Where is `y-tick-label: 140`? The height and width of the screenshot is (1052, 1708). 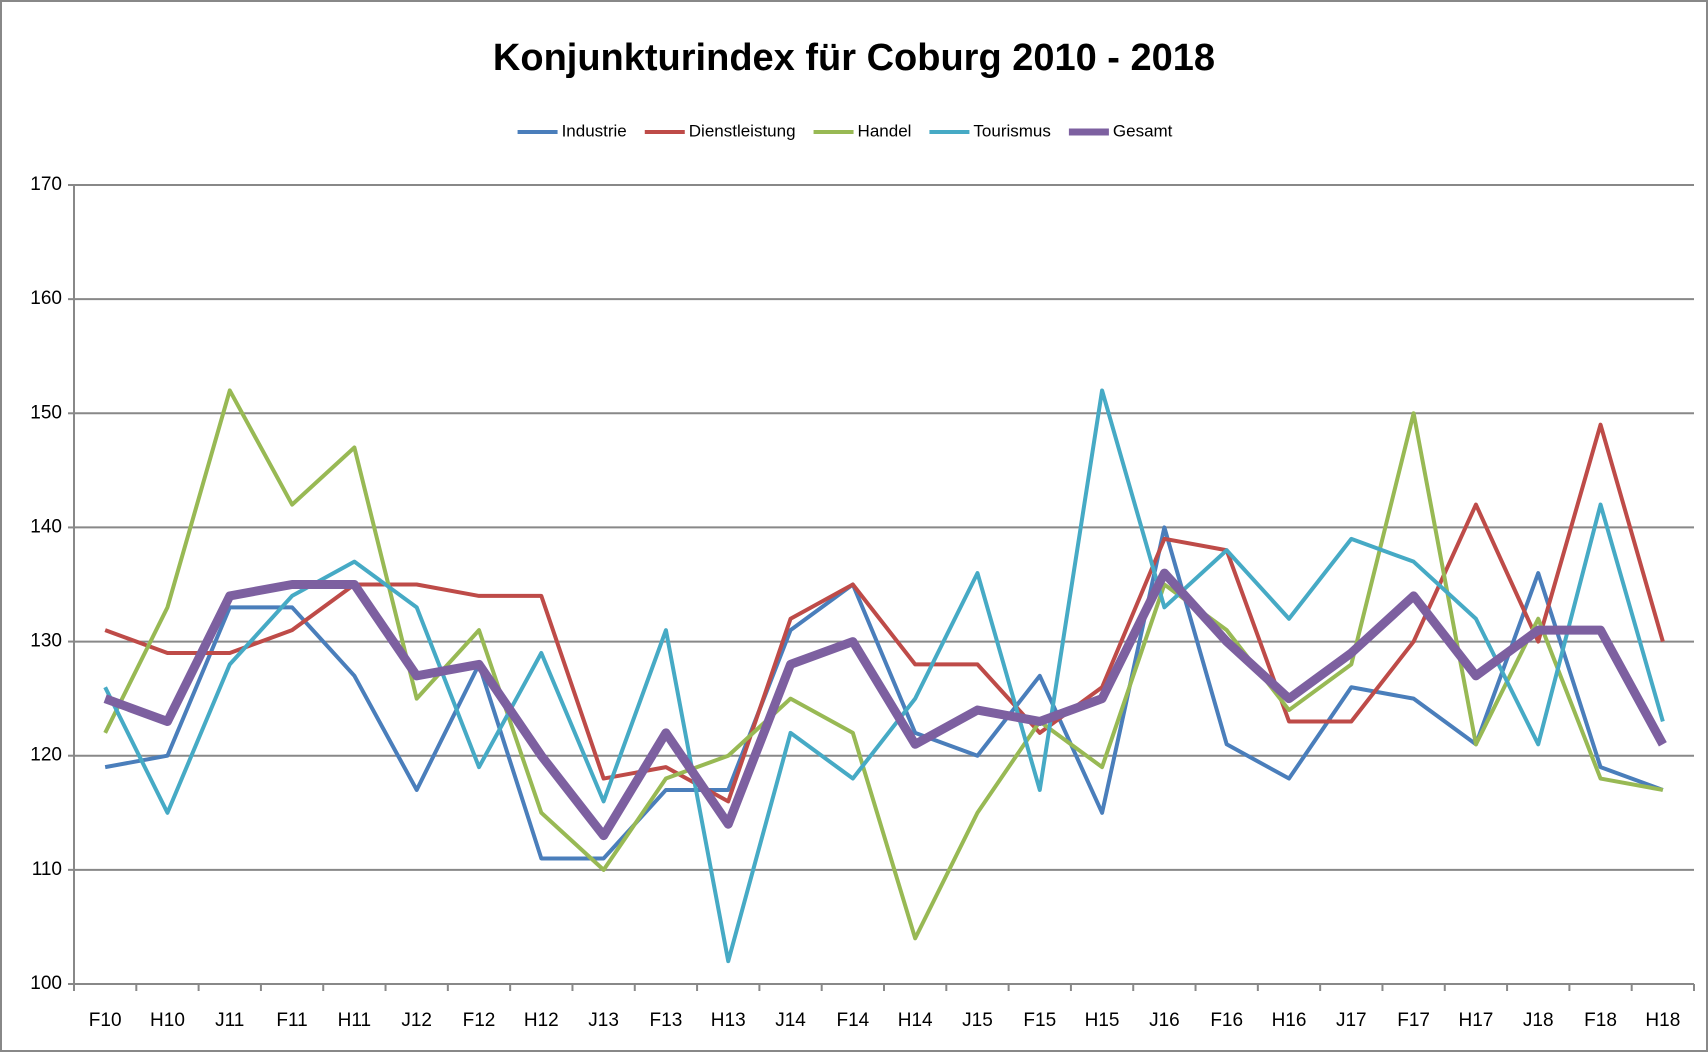
y-tick-label: 140 is located at coordinates (46, 526).